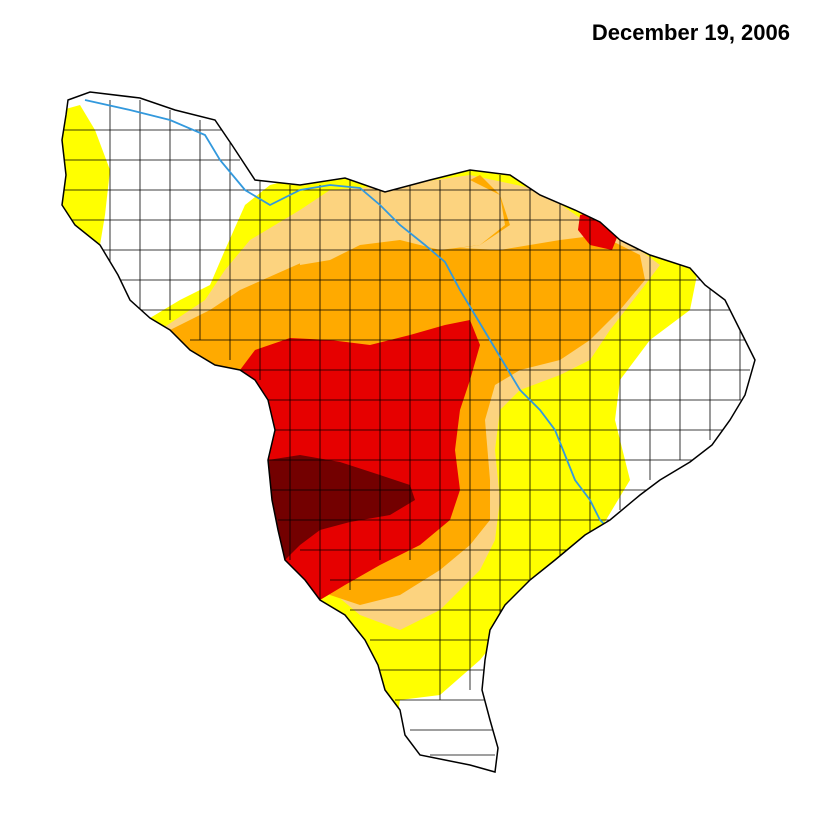 Image resolution: width=816 pixels, height=816 pixels. I want to click on drought-zone-d4, so click(341, 507).